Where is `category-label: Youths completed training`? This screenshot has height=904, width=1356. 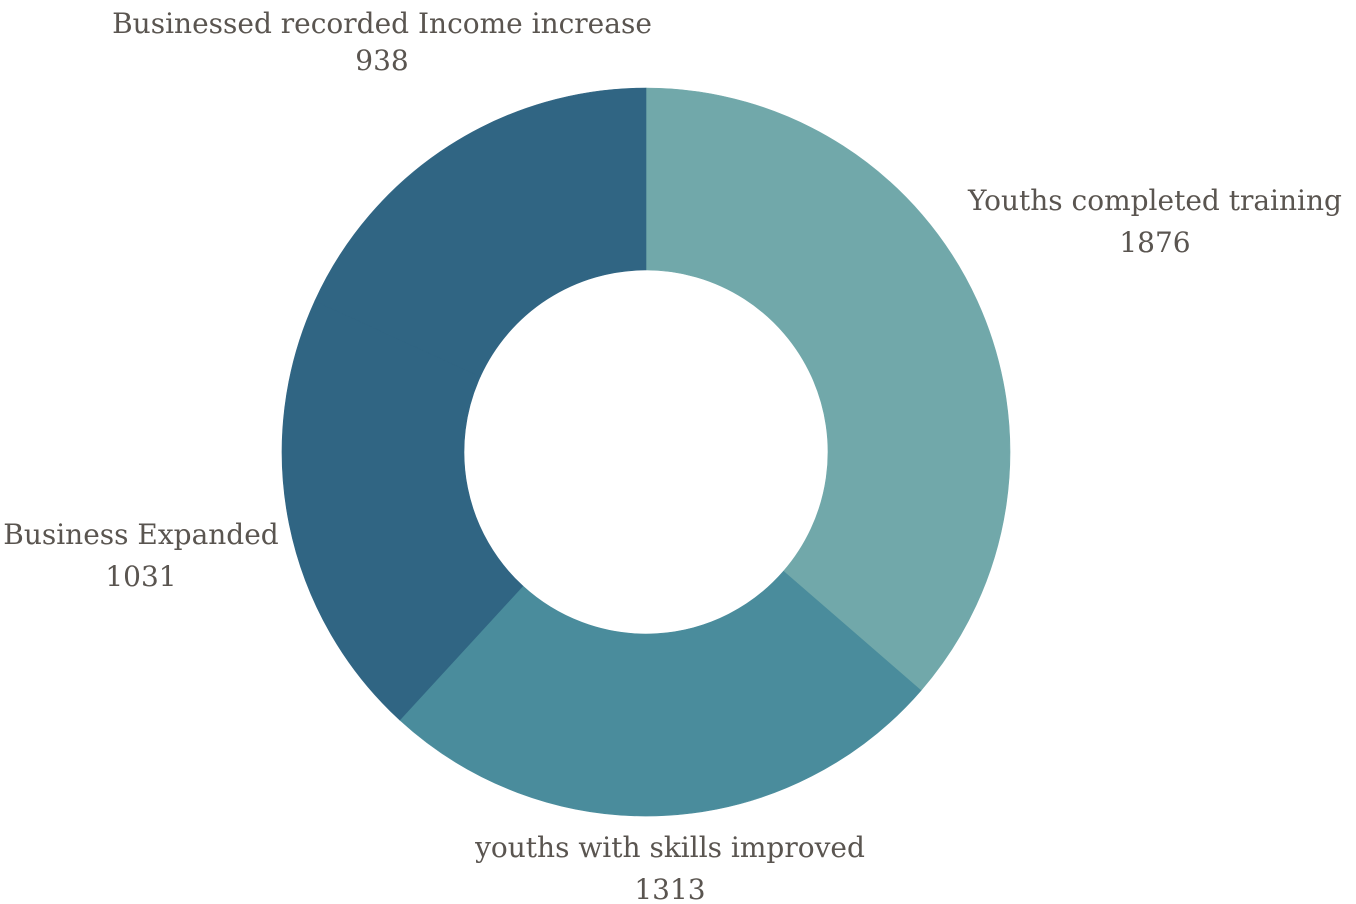 category-label: Youths completed training is located at coordinates (1154, 200).